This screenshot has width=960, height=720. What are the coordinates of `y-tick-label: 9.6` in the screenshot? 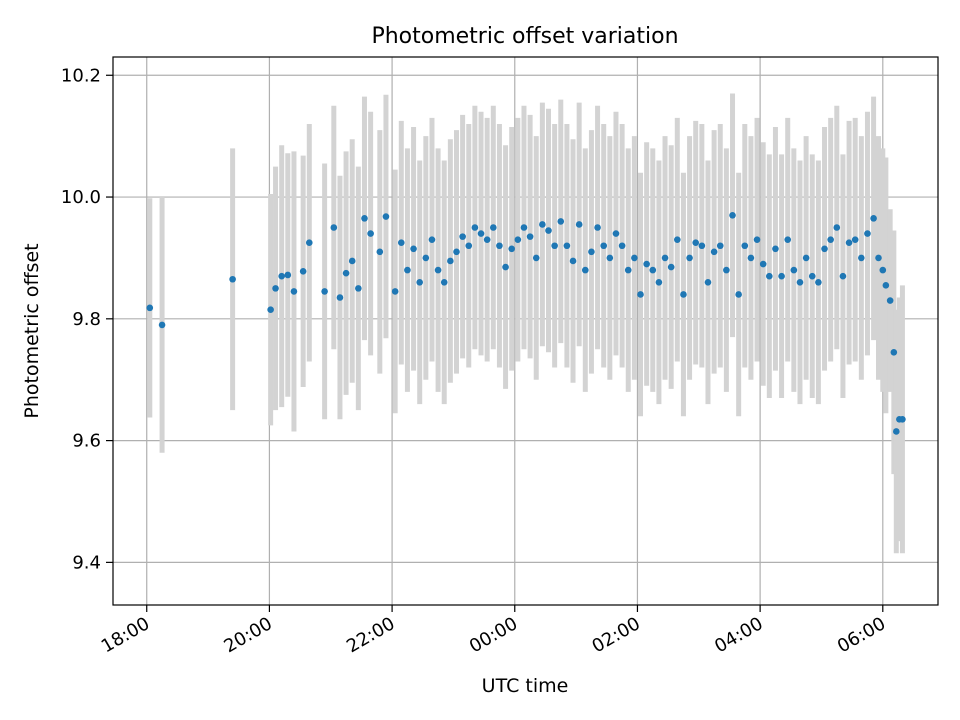 It's located at (86, 441).